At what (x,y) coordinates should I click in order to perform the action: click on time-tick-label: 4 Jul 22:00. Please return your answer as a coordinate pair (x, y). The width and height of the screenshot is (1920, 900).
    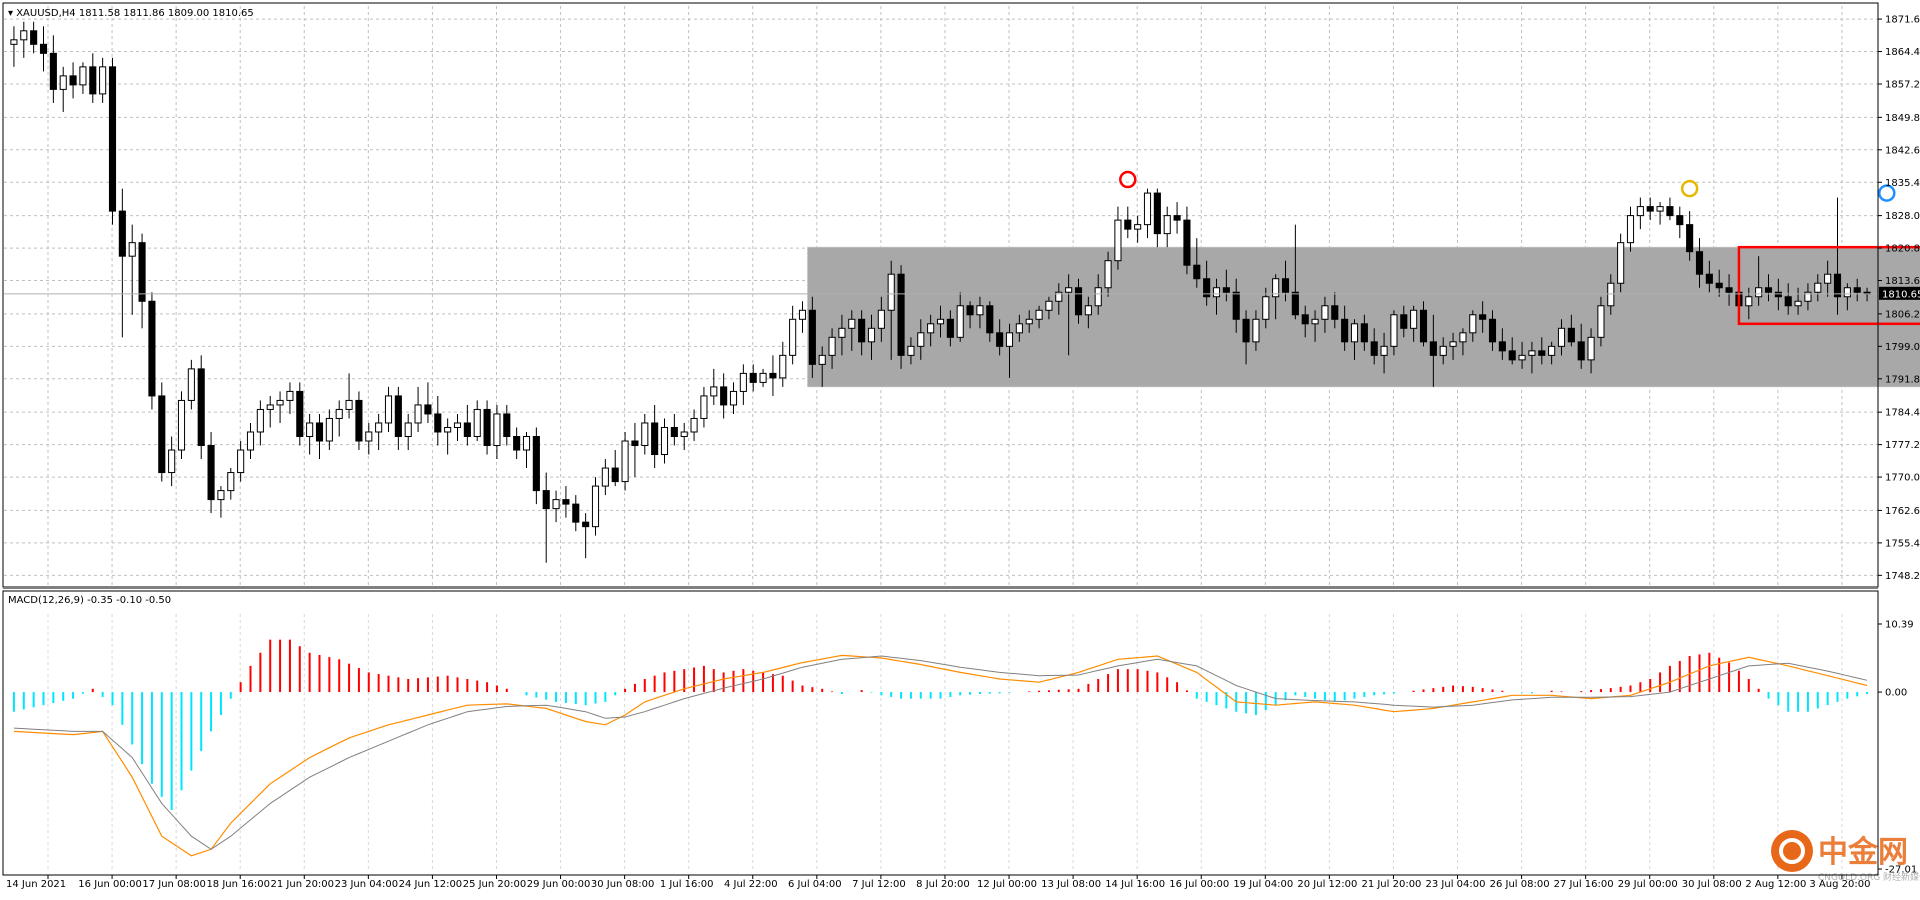
    Looking at the image, I should click on (751, 884).